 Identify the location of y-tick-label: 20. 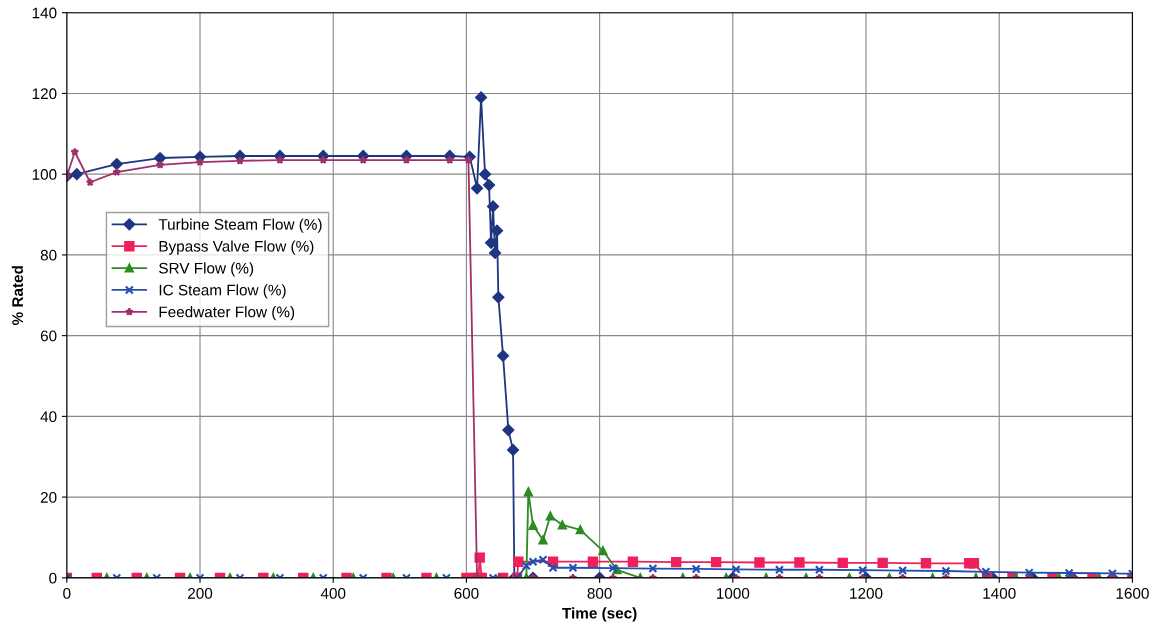
(48, 497).